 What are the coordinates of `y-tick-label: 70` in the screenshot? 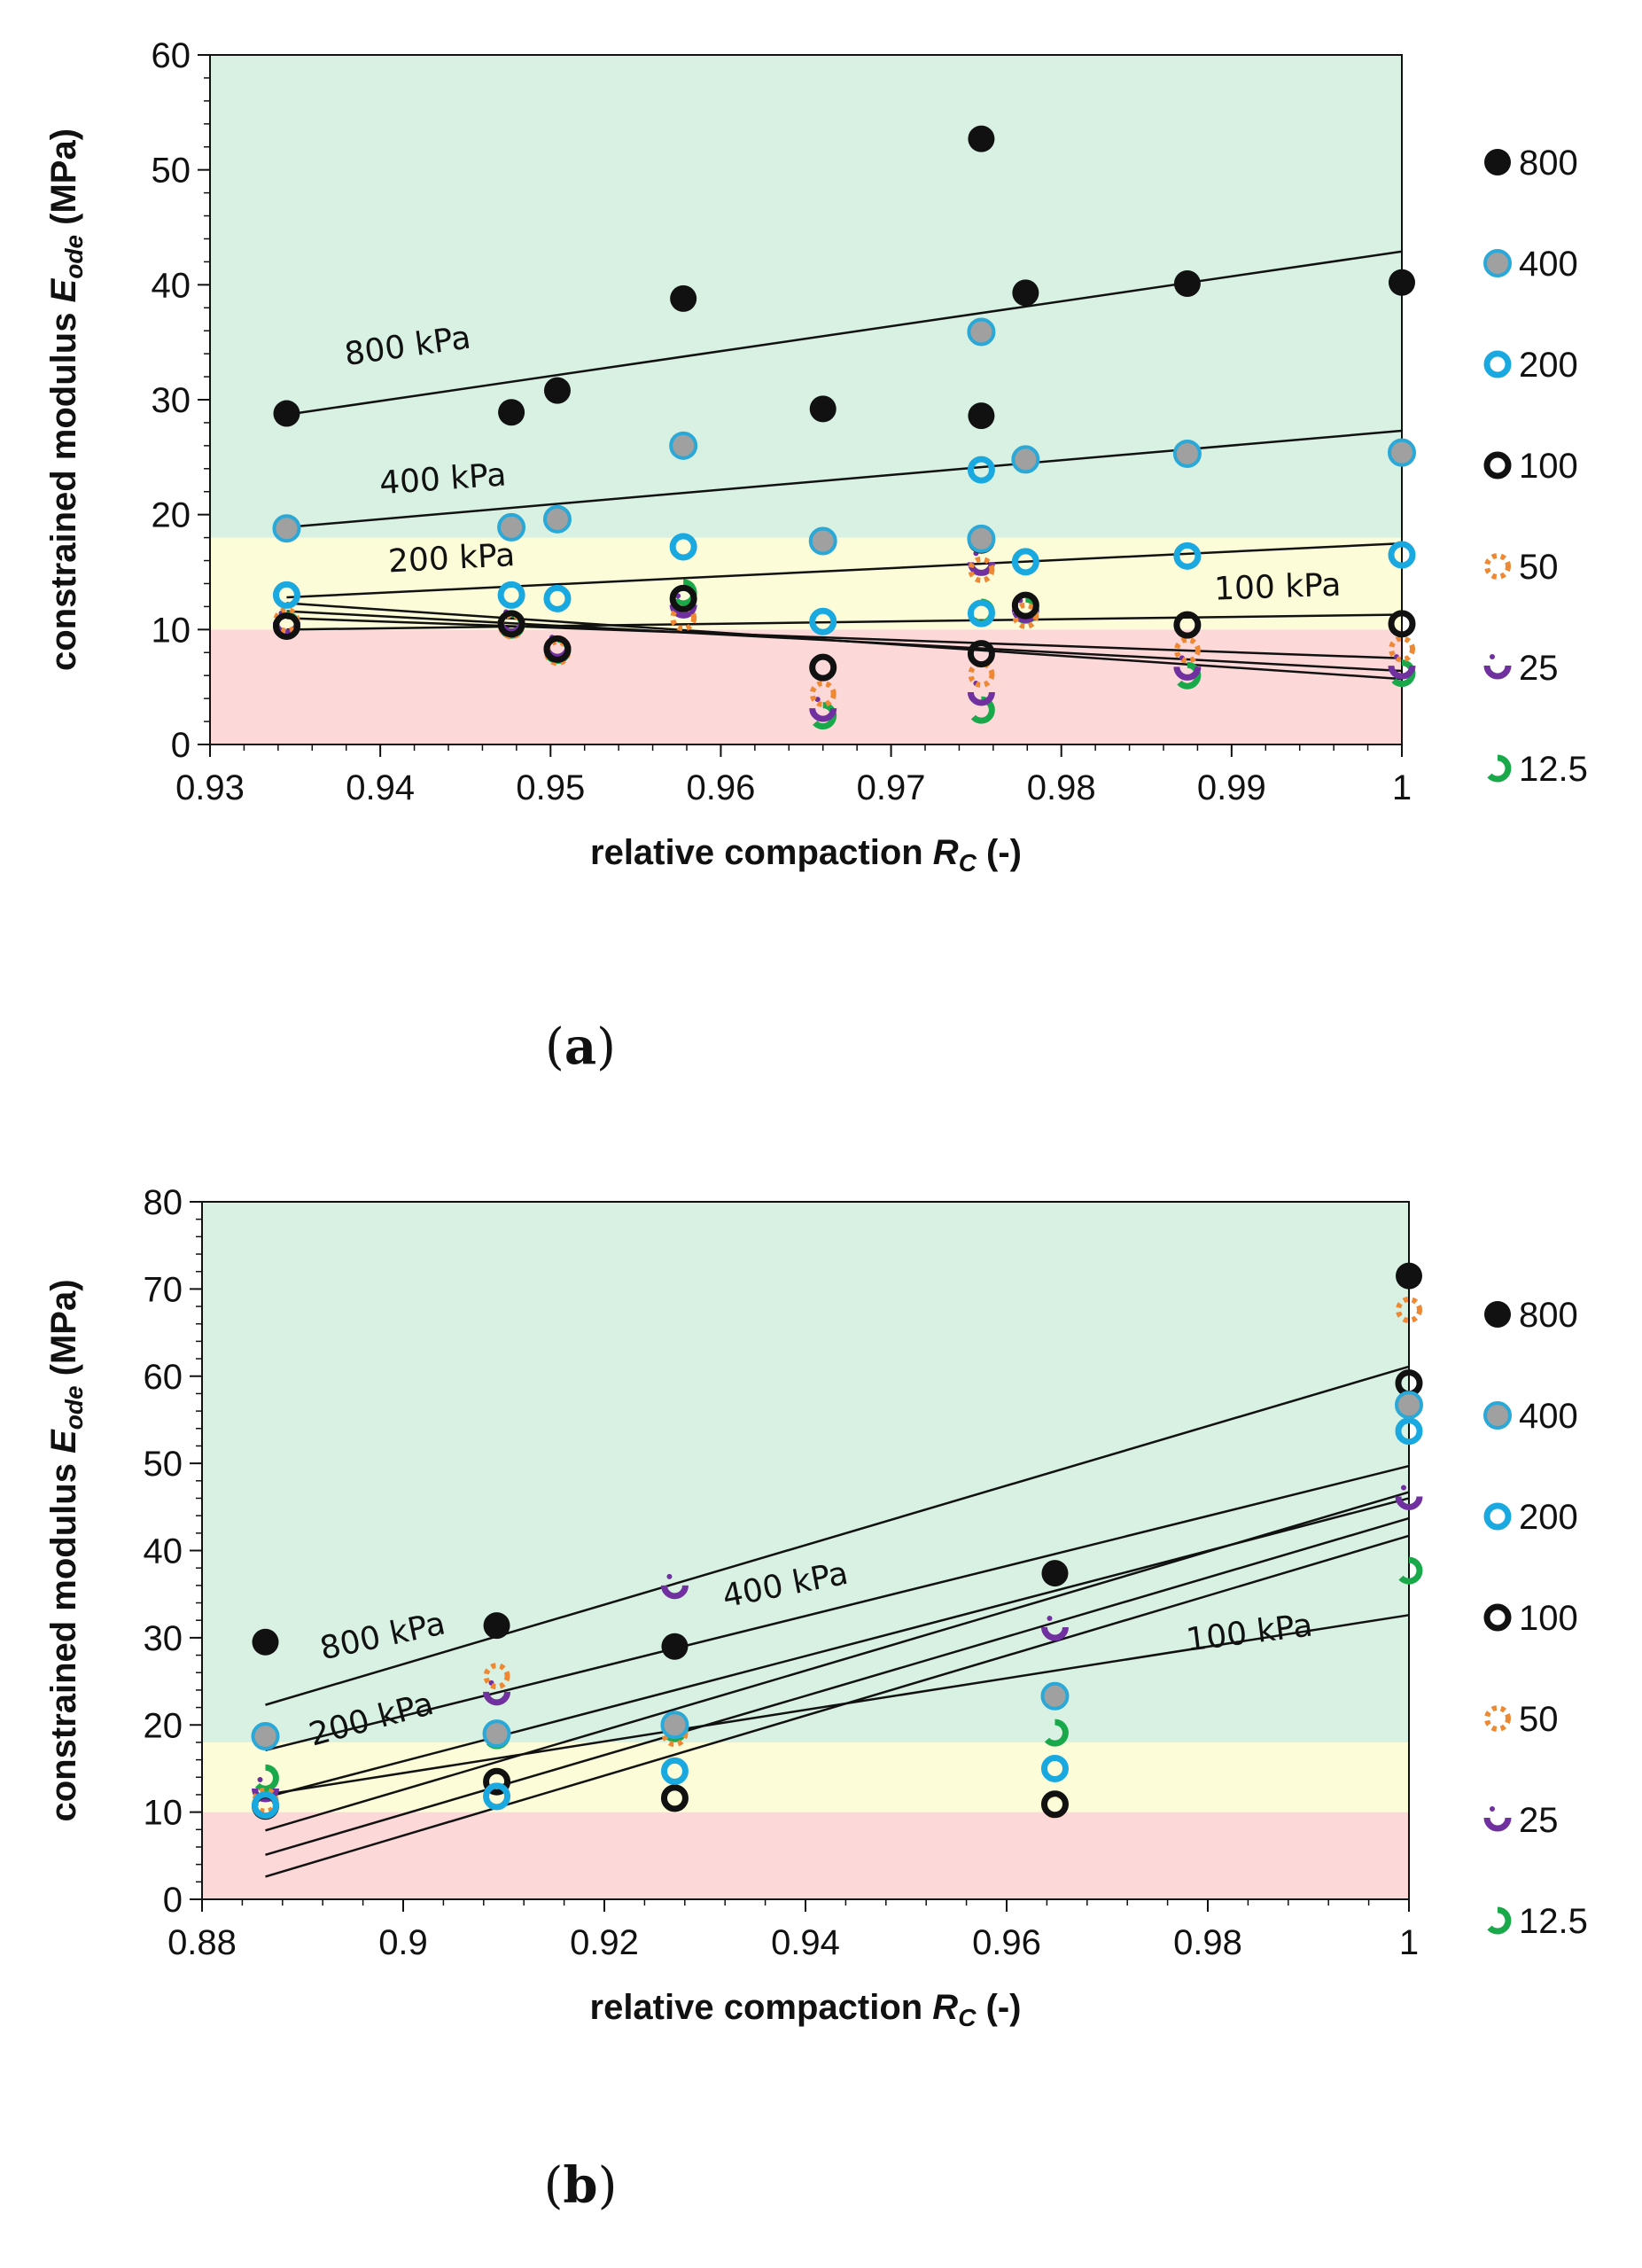 It's located at (163, 1289).